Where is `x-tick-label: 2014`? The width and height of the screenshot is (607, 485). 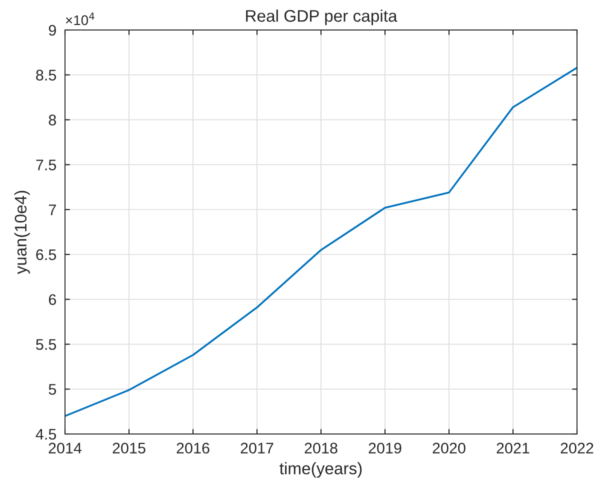 x-tick-label: 2014 is located at coordinates (65, 448).